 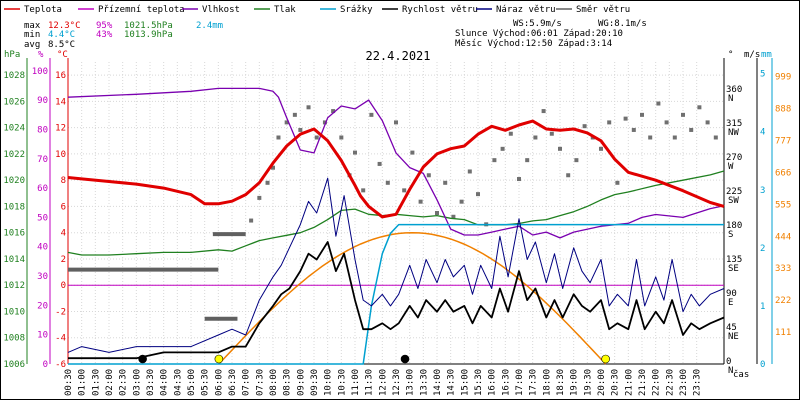 I want to click on legend-label: Přízemní teplota, so click(x=141, y=10).